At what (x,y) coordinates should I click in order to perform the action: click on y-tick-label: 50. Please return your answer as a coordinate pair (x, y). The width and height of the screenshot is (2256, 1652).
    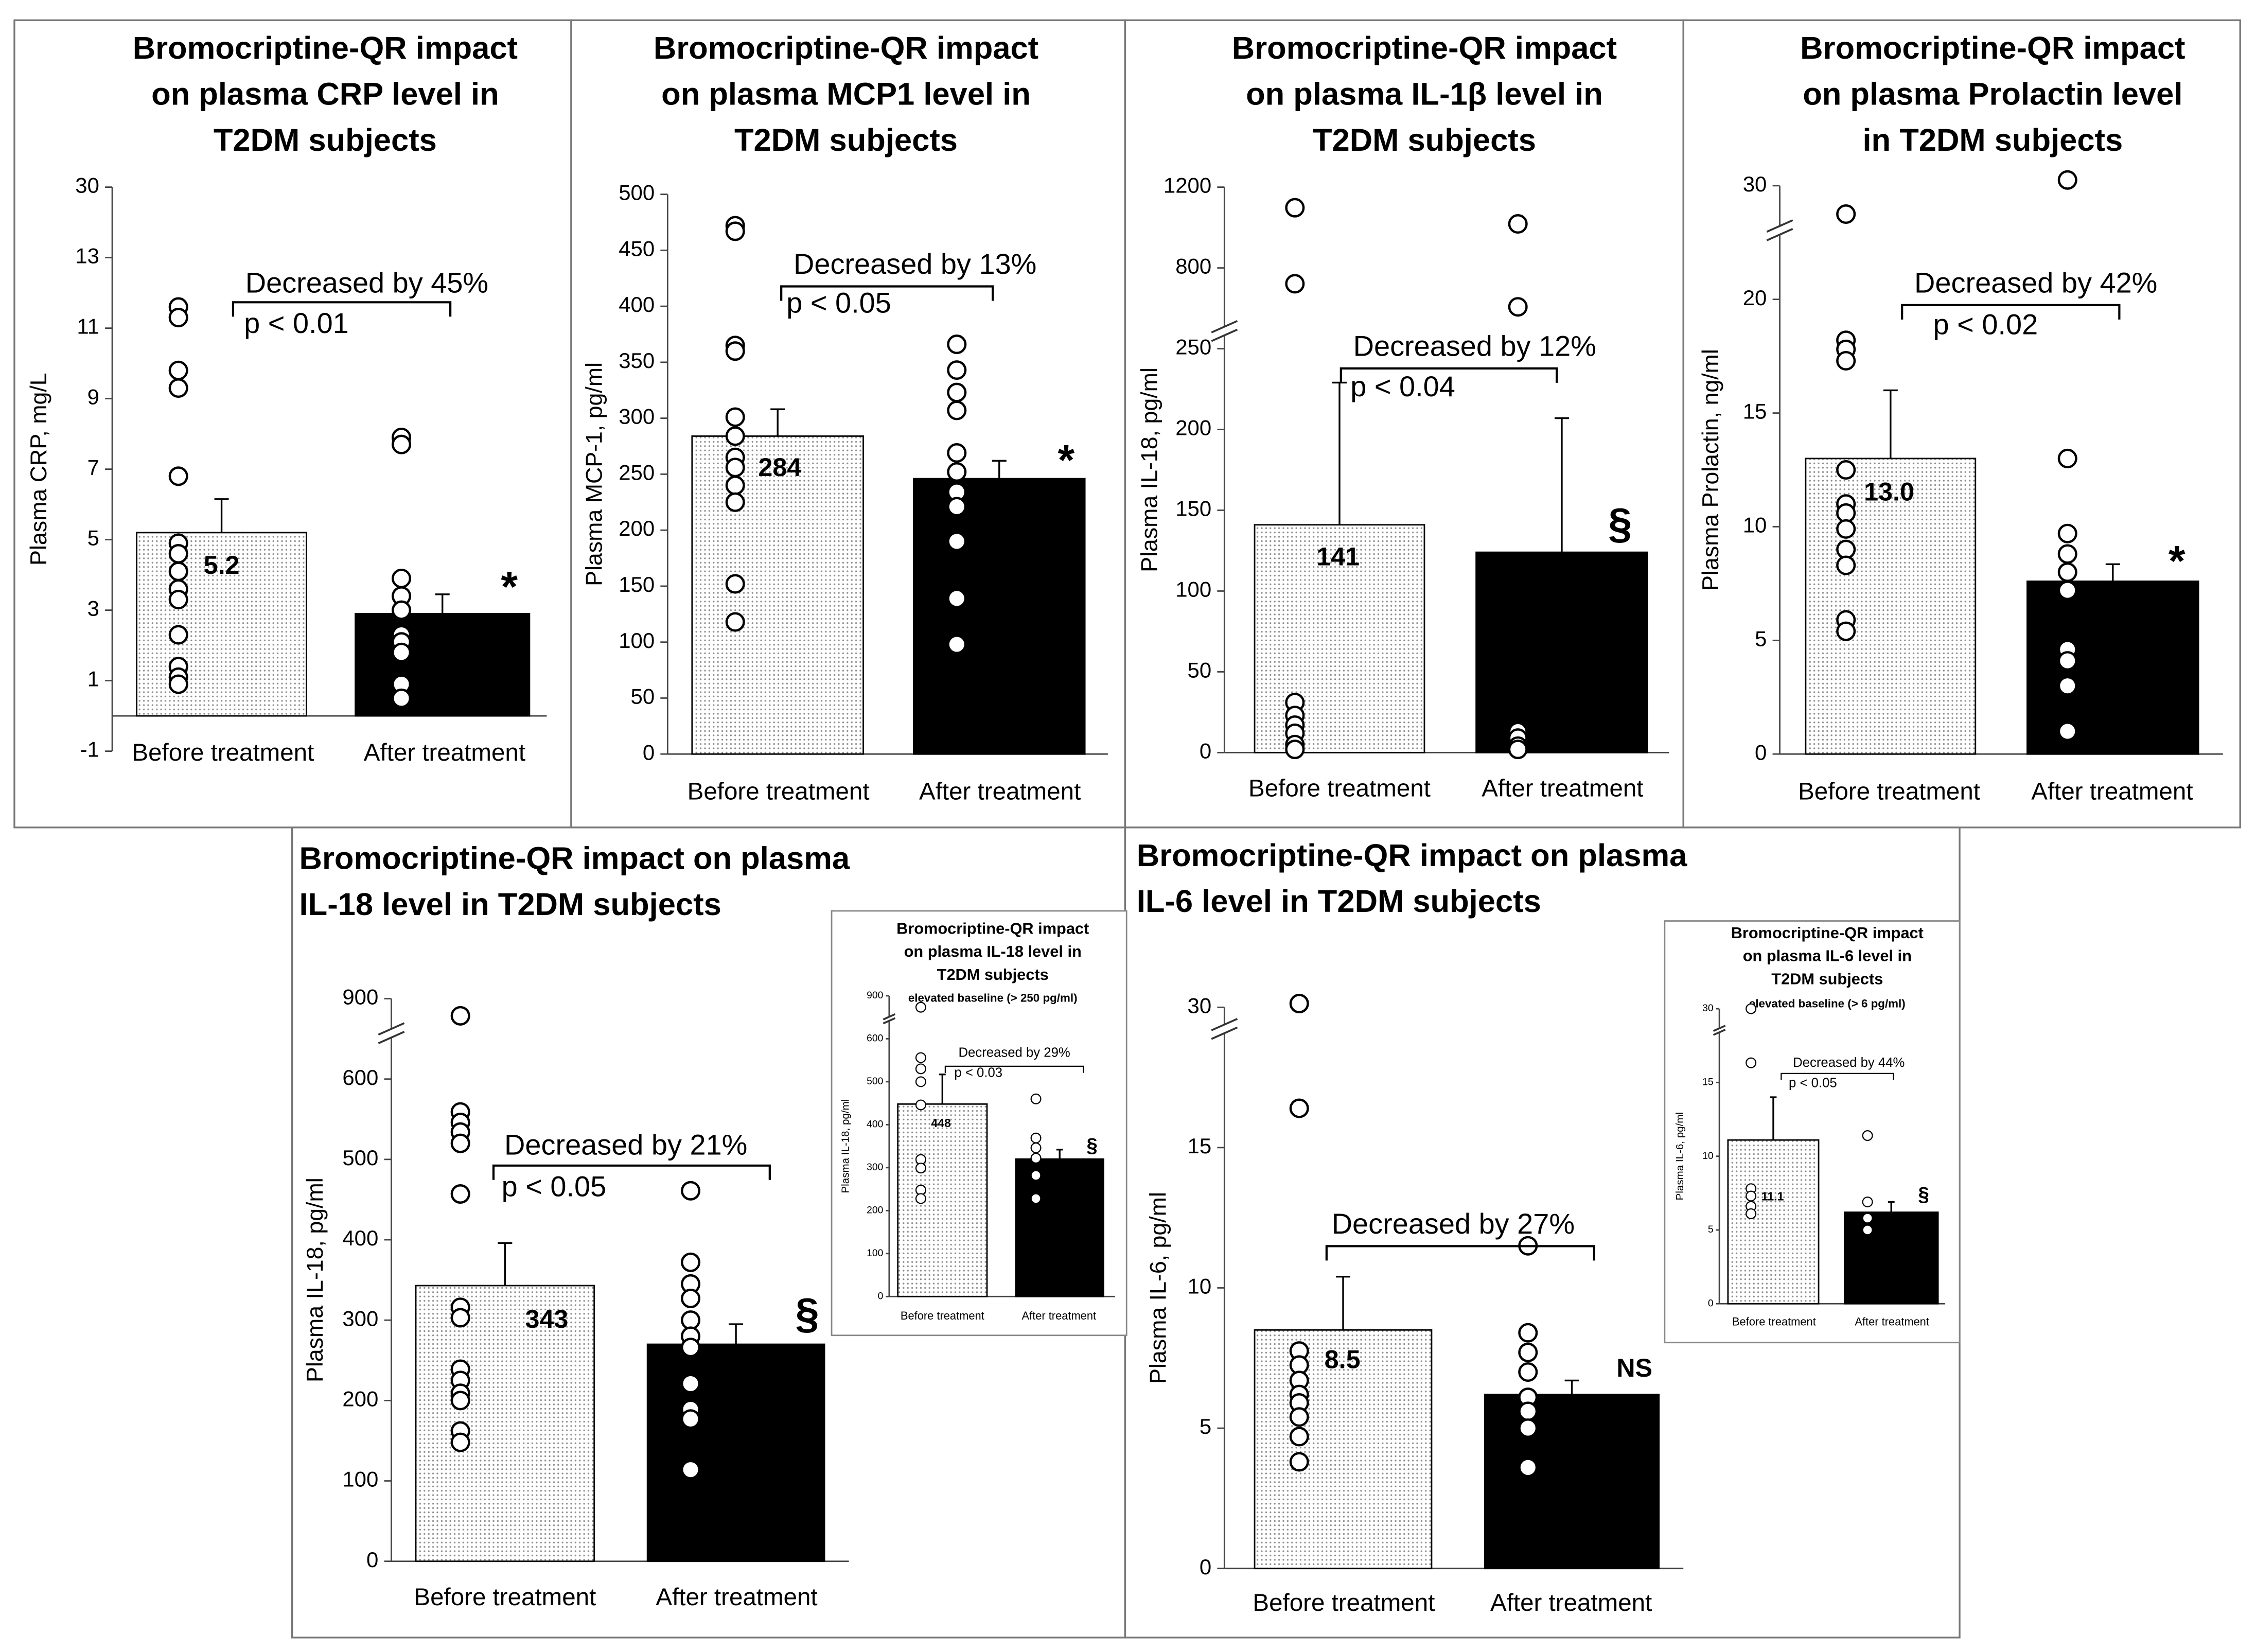
    Looking at the image, I should click on (1200, 670).